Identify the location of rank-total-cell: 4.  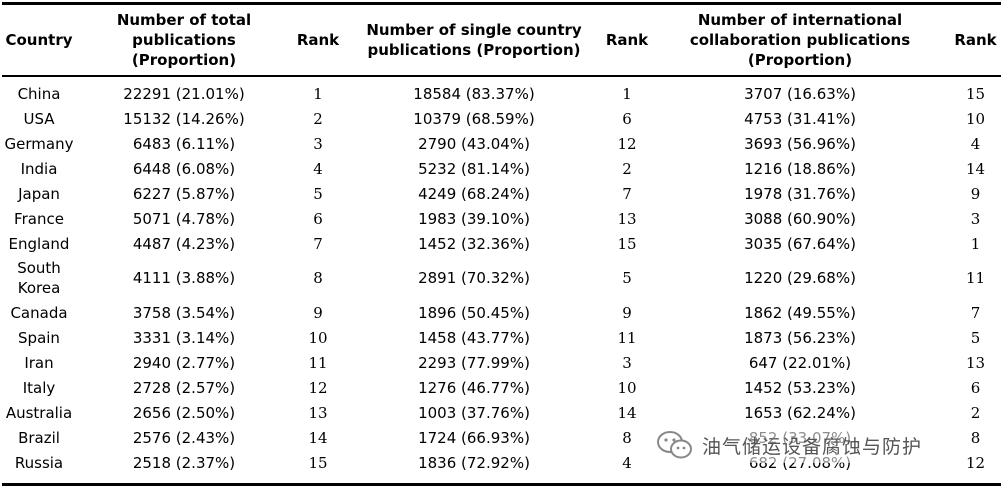
(318, 168).